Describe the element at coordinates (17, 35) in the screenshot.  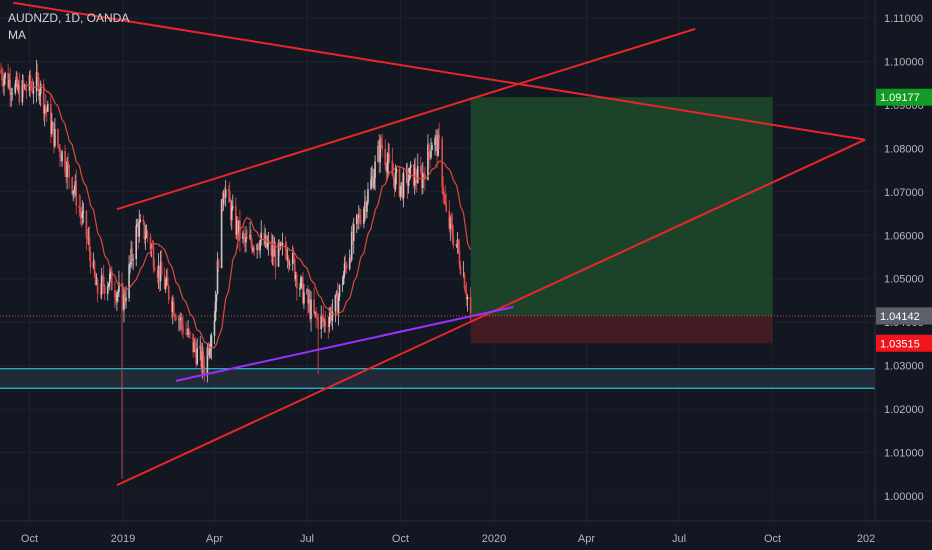
I see `indicator-label: MA` at that location.